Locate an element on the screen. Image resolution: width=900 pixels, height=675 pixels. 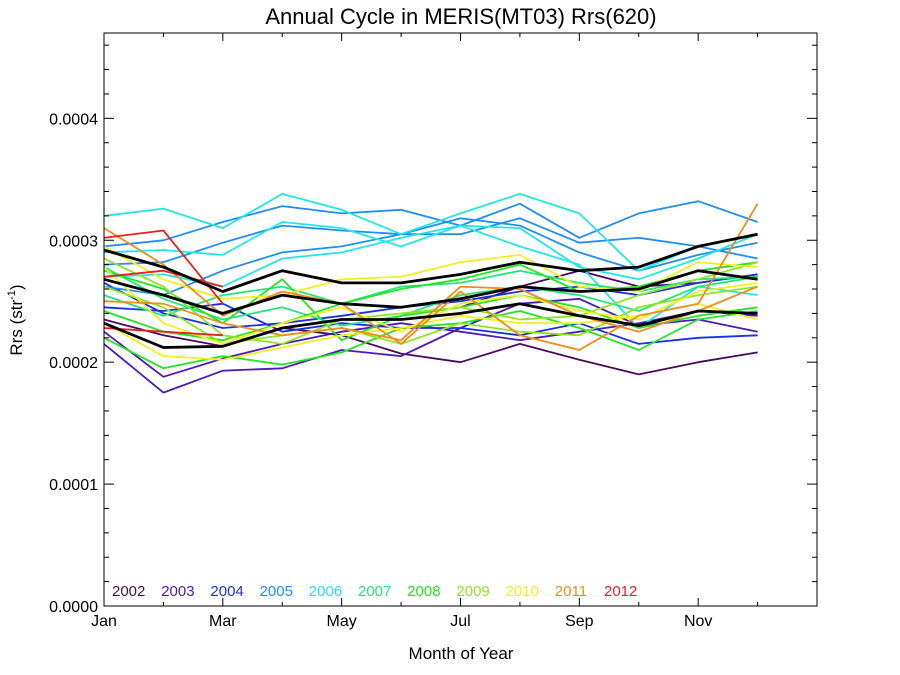
y-tick-label: 0.0002 is located at coordinates (73, 363).